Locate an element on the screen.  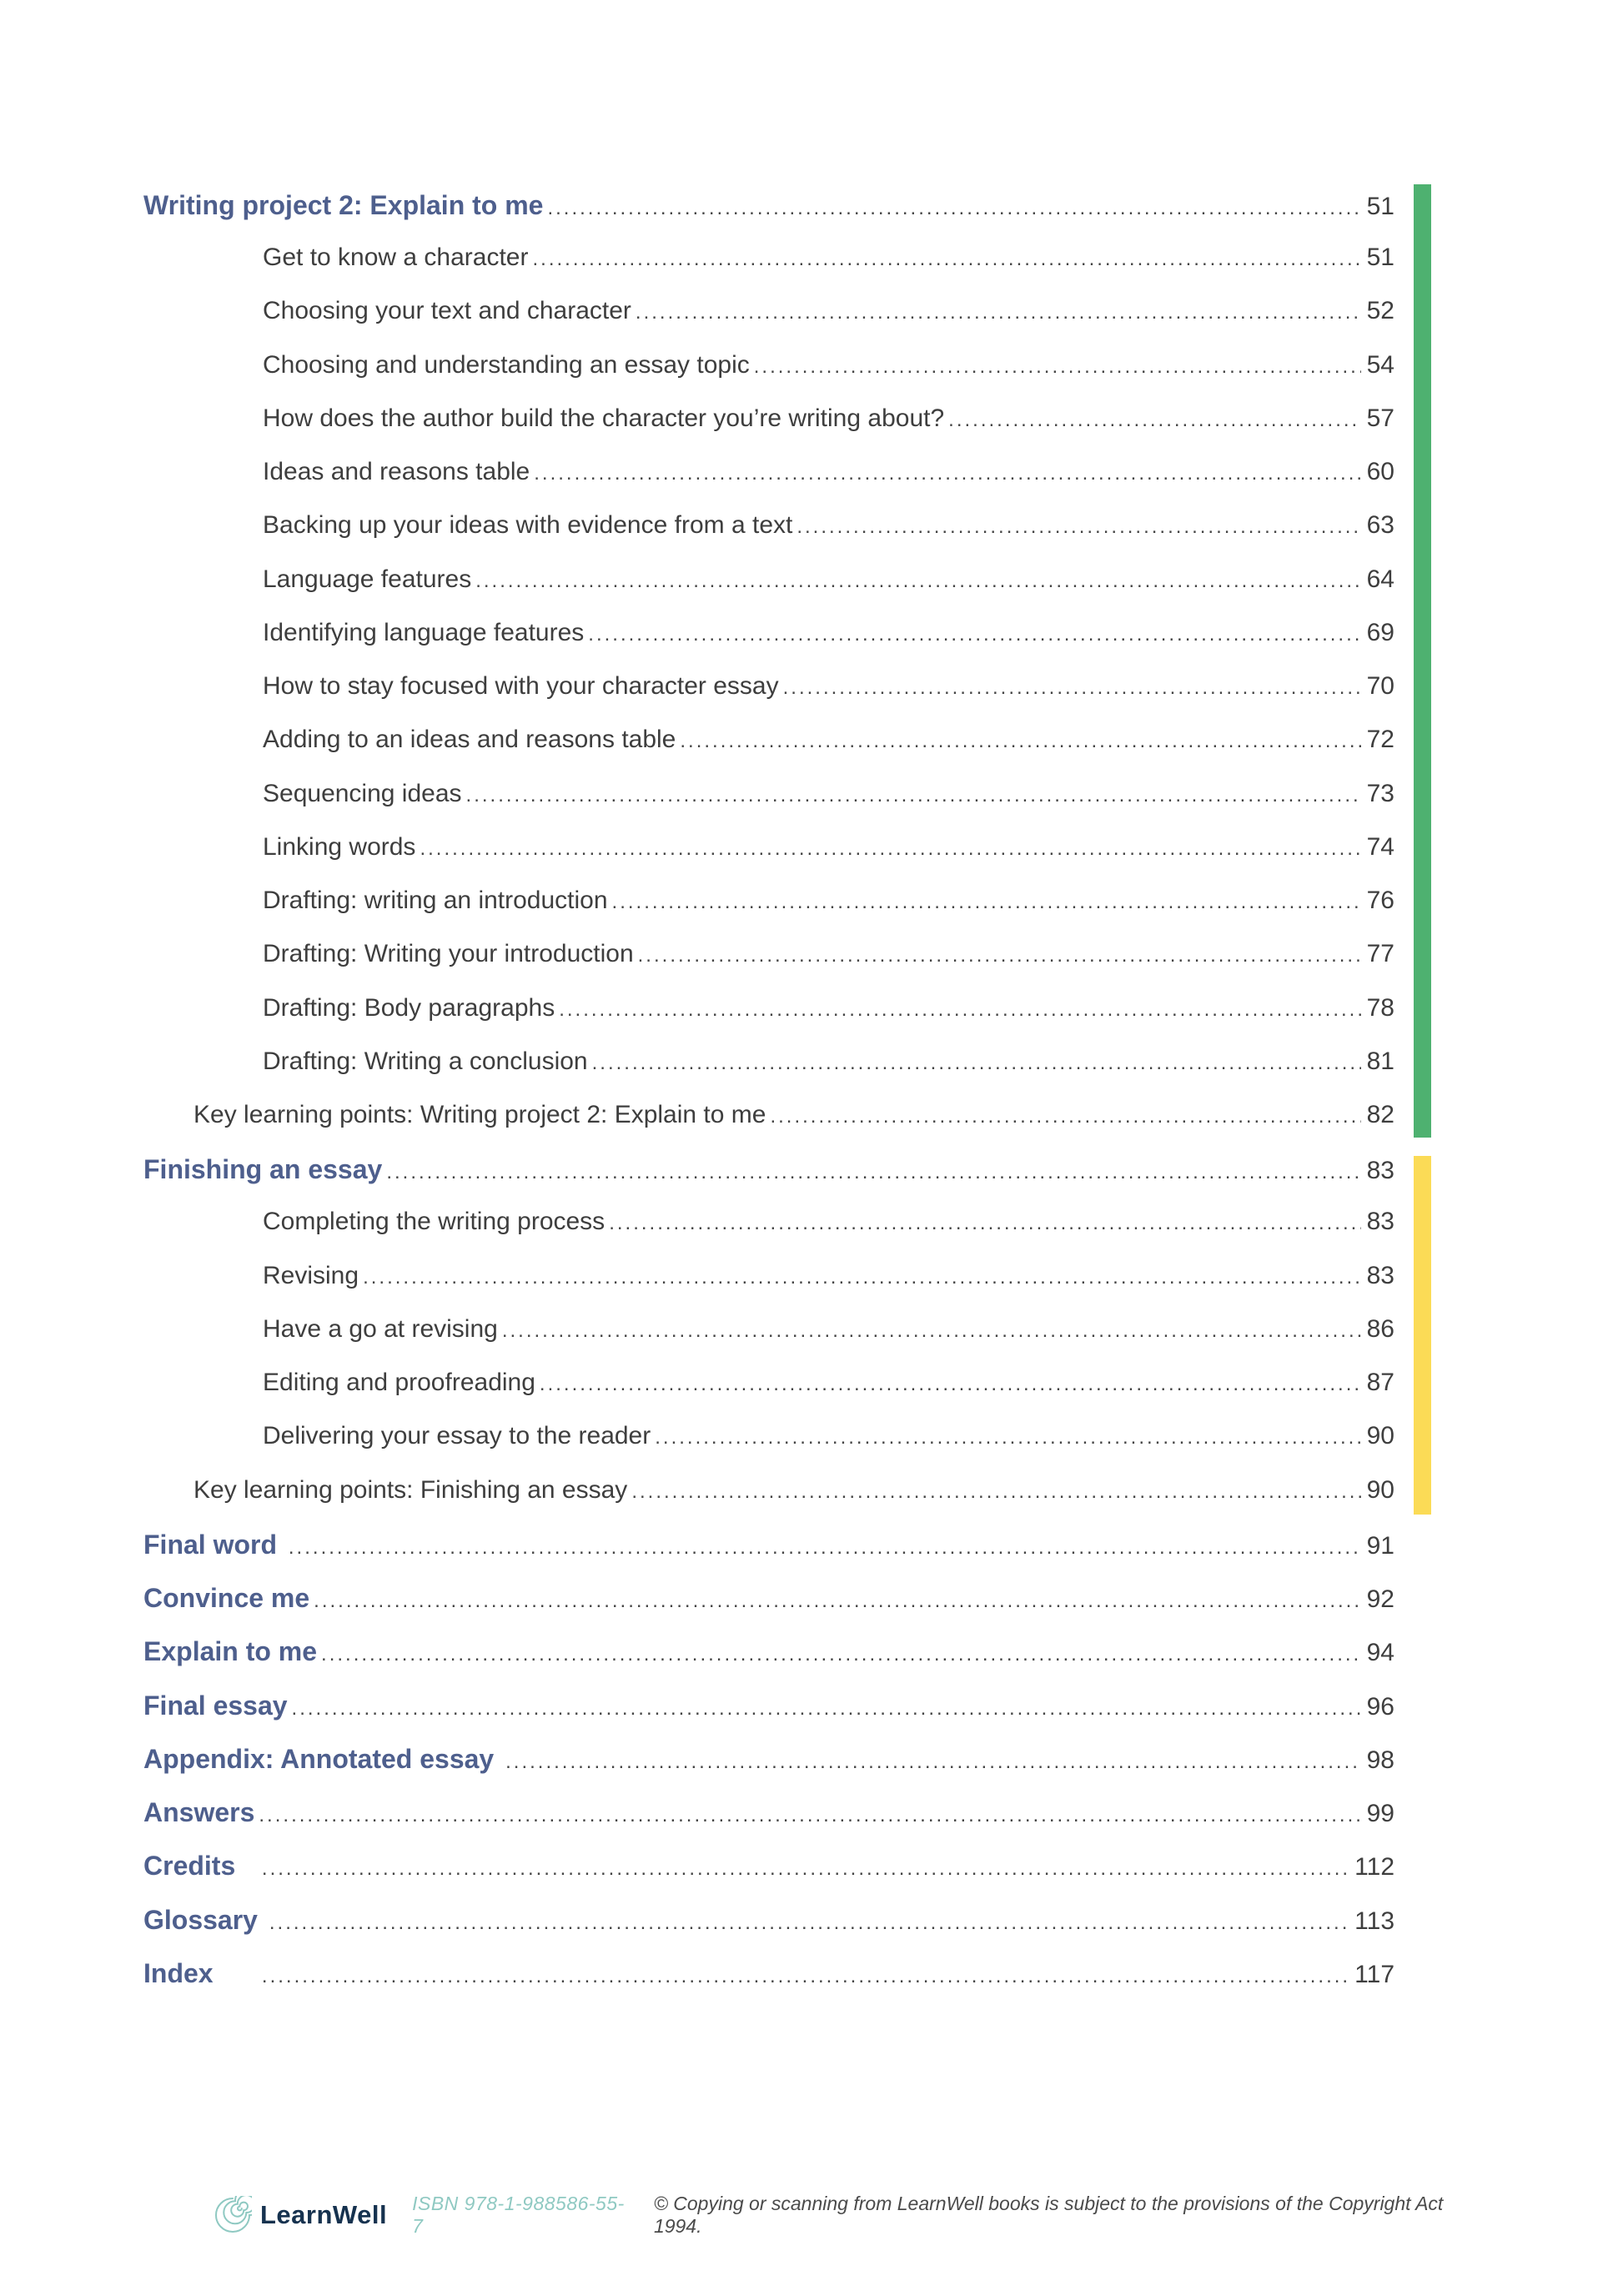
toc-page-number: 96 is located at coordinates (1380, 1707).